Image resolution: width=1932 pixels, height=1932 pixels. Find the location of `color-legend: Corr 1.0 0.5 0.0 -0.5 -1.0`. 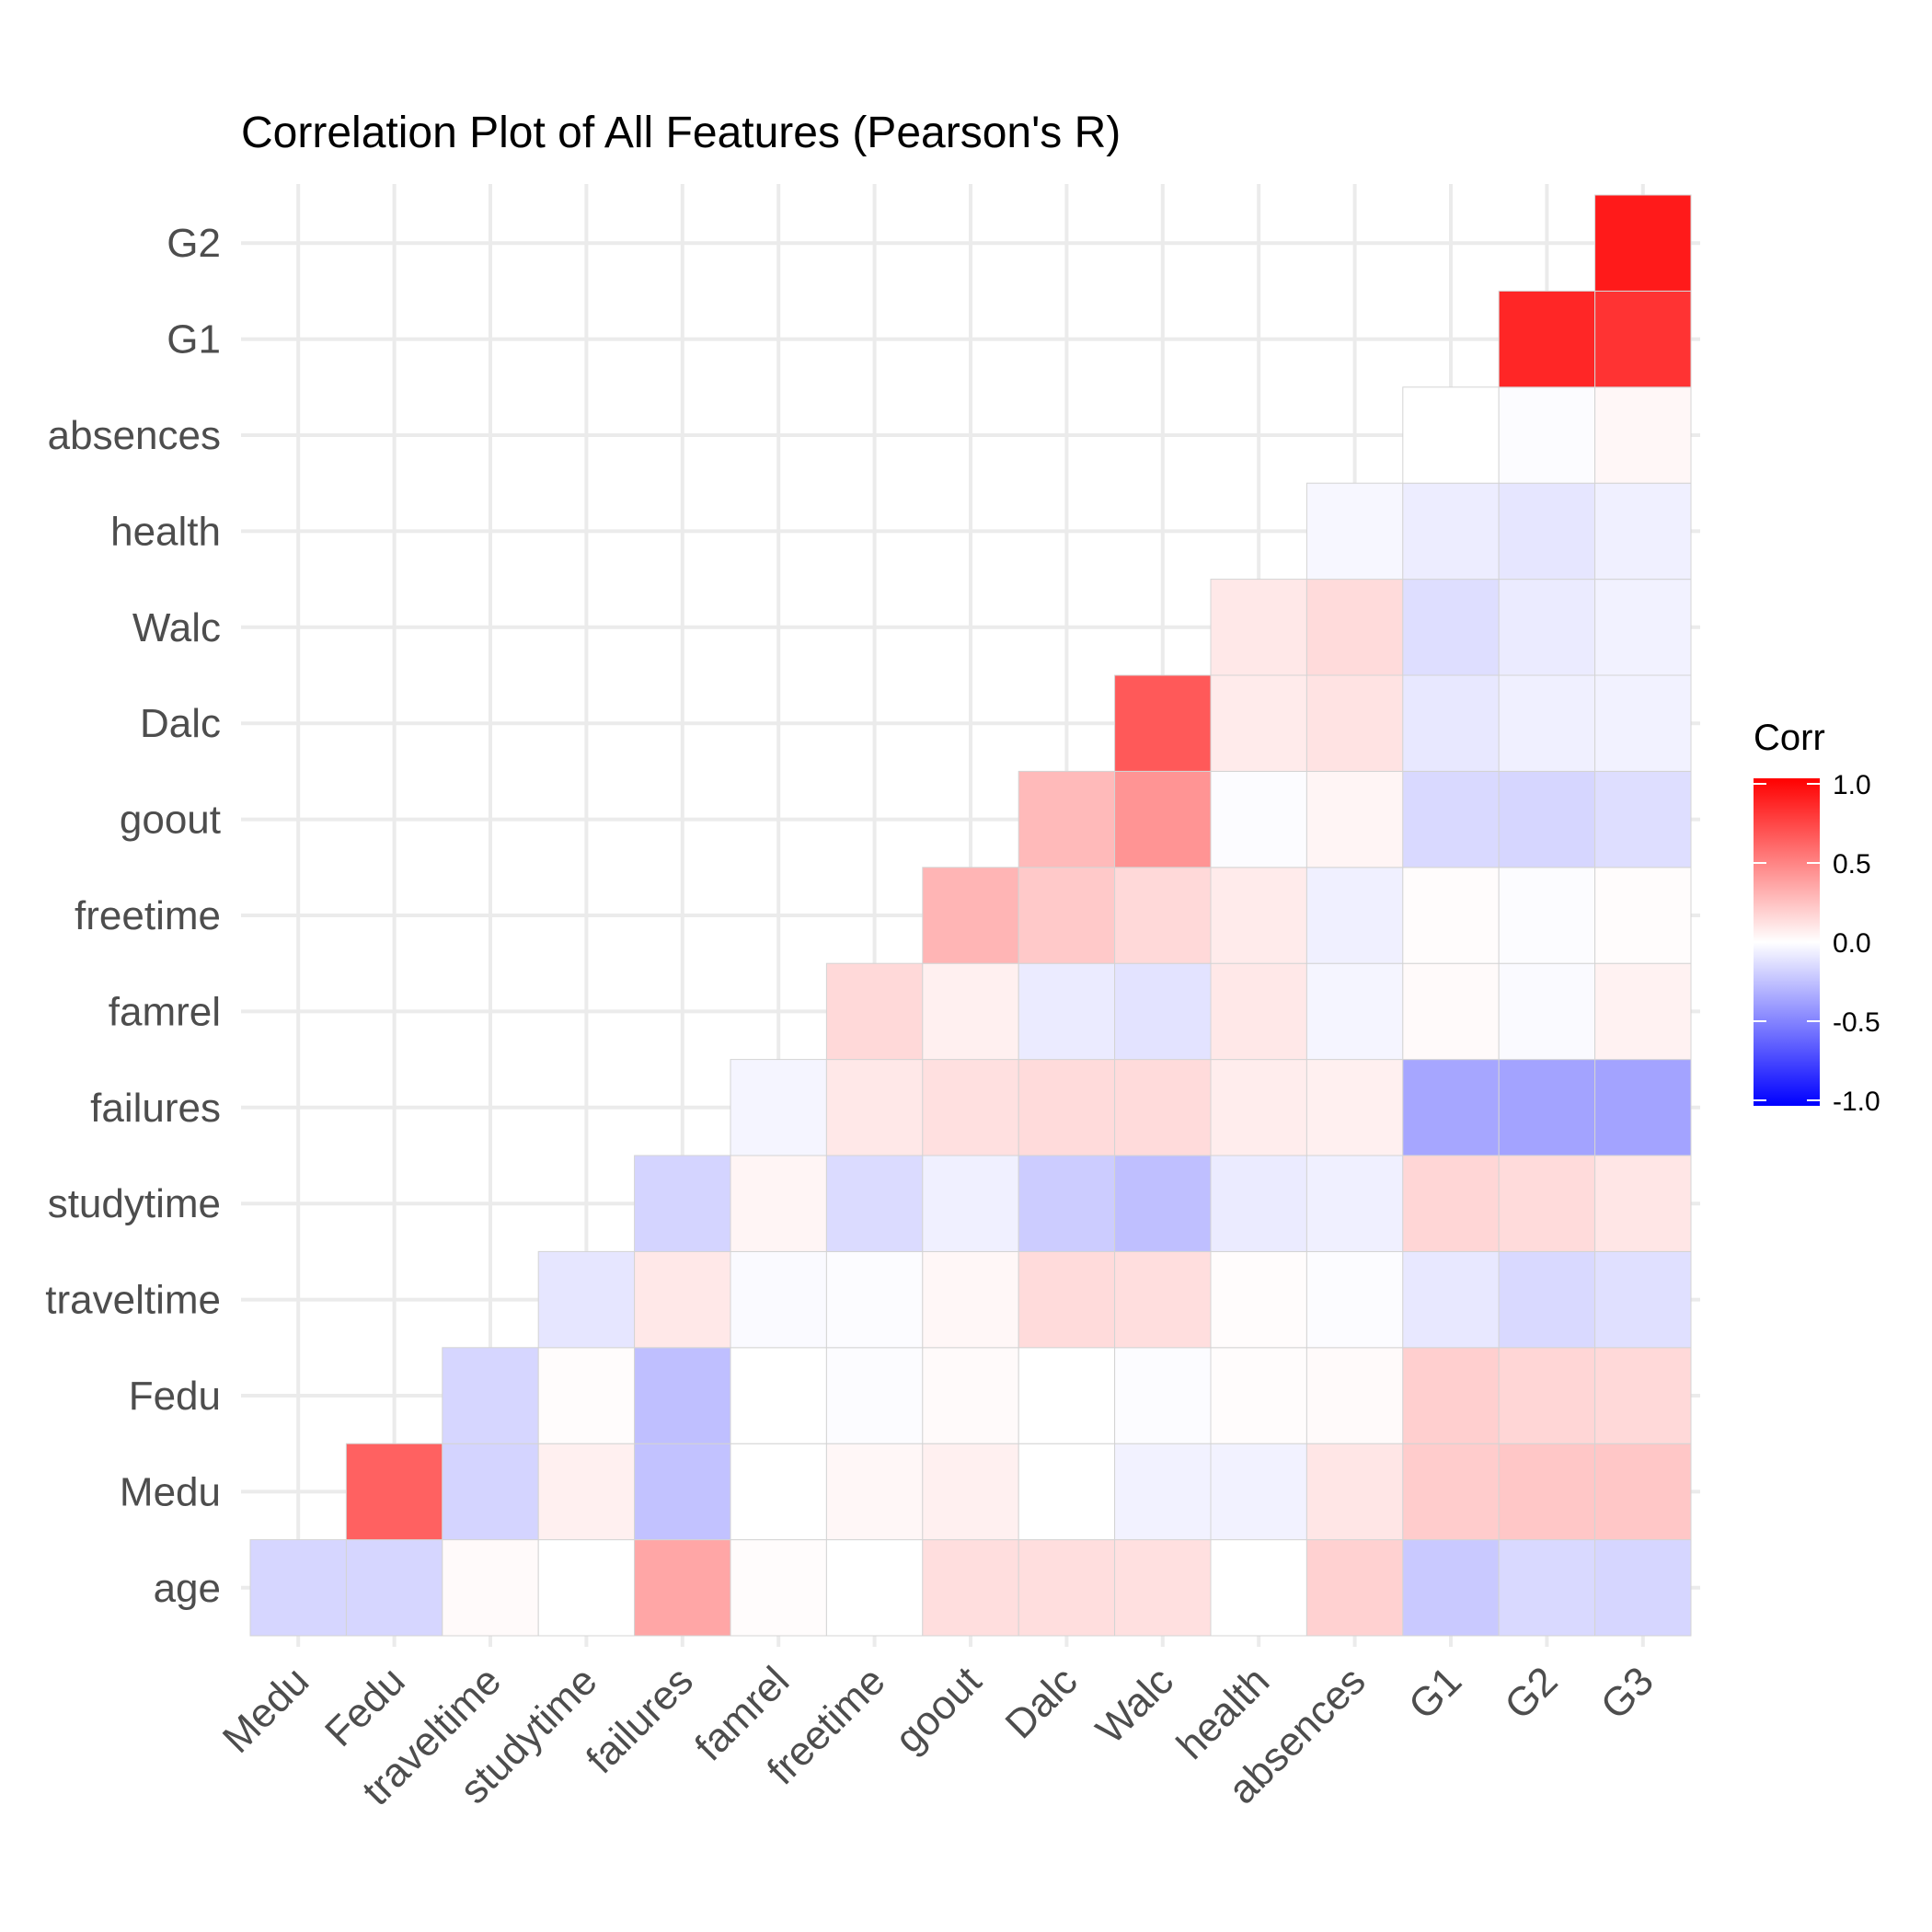

color-legend: Corr 1.0 0.5 0.0 -0.5 -1.0 is located at coordinates (1817, 917).